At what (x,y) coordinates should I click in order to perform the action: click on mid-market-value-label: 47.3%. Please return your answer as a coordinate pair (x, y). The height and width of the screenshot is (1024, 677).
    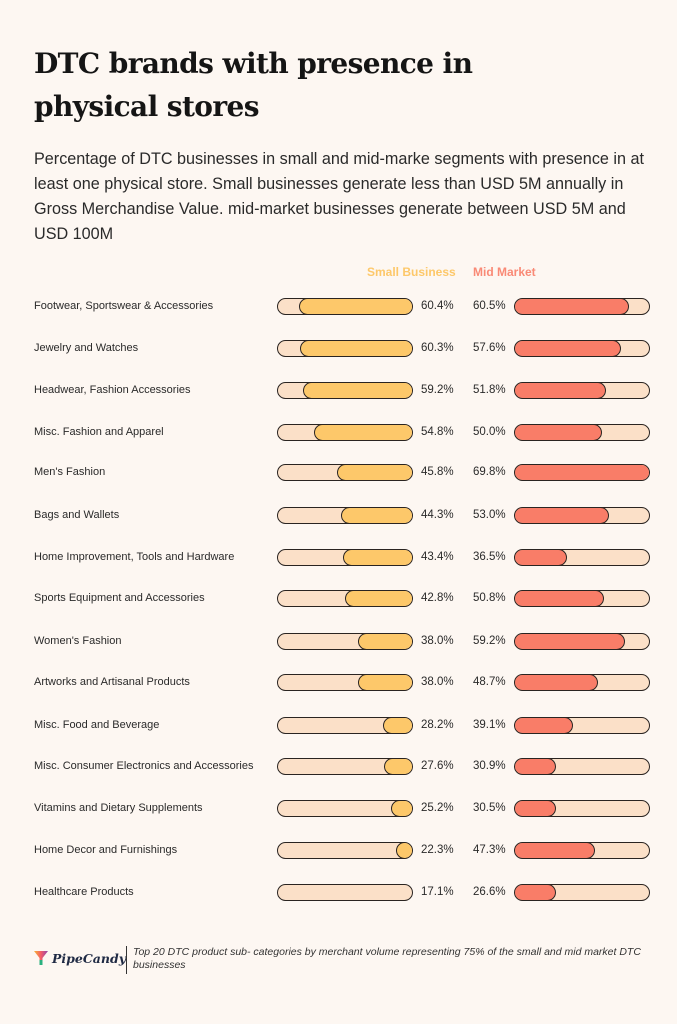
    Looking at the image, I should click on (489, 850).